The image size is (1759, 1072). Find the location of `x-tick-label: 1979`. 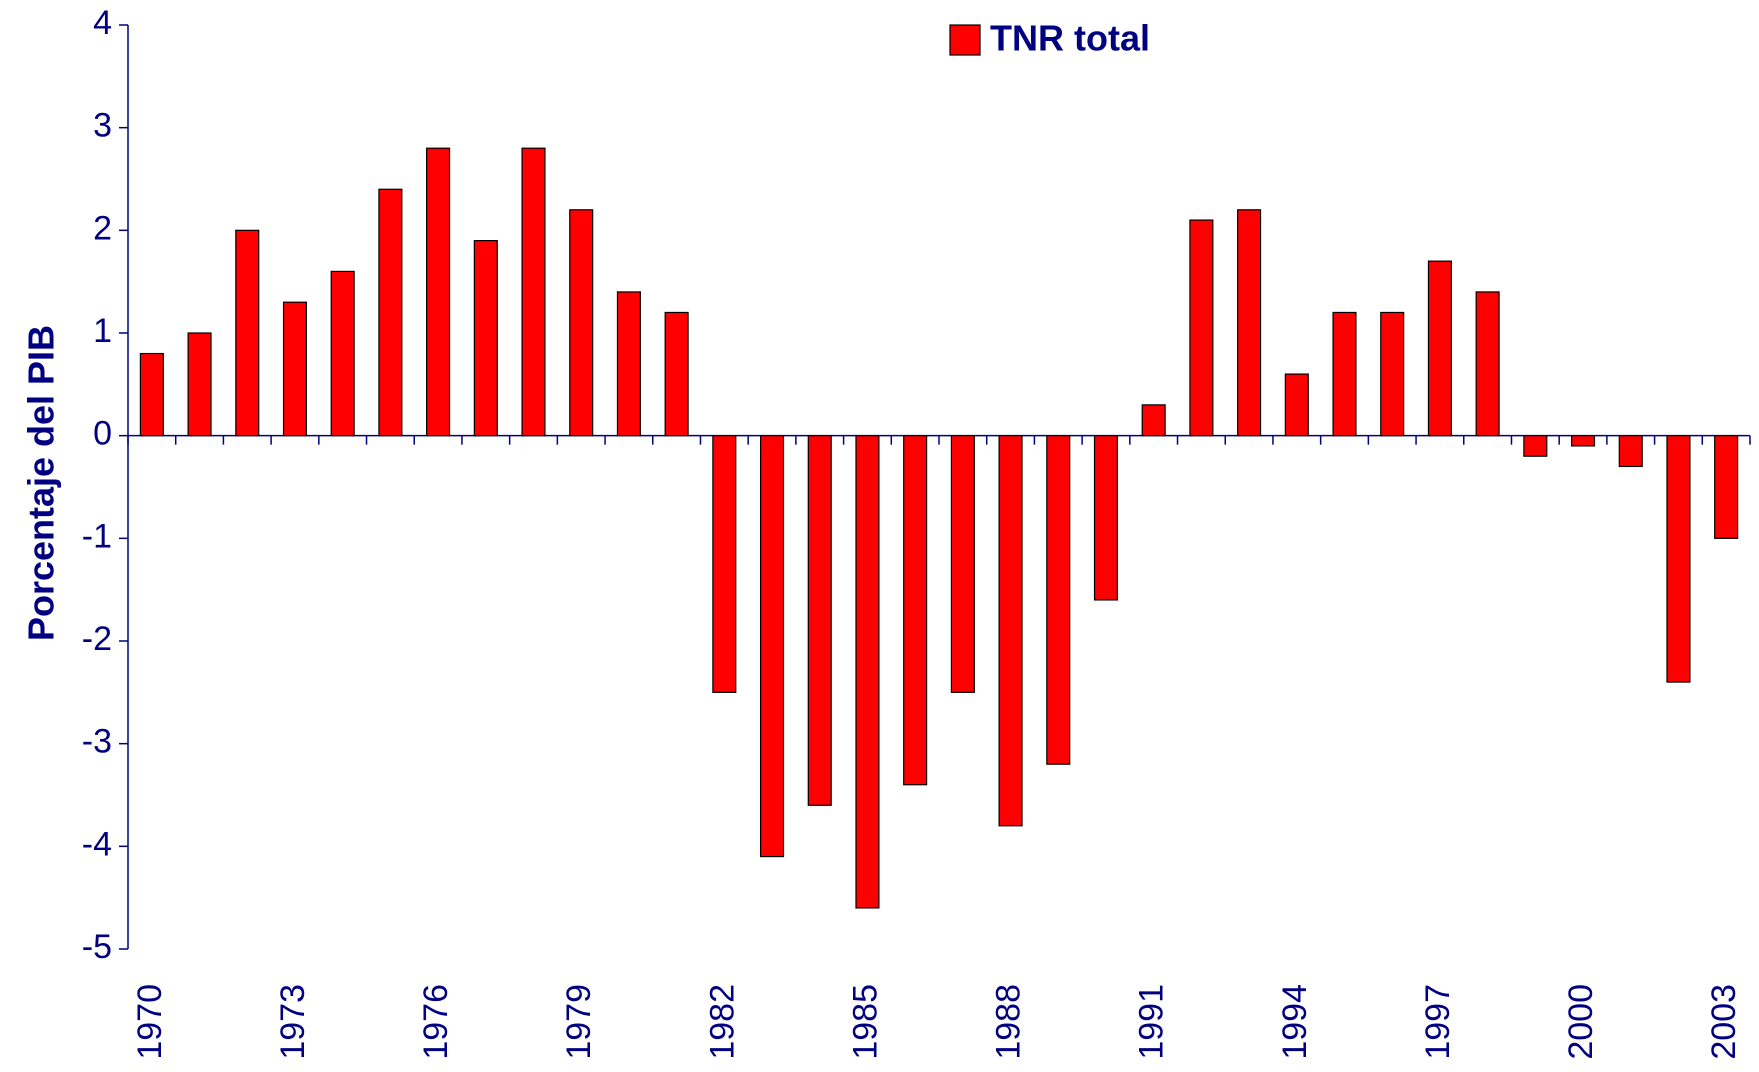

x-tick-label: 1979 is located at coordinates (579, 1022).